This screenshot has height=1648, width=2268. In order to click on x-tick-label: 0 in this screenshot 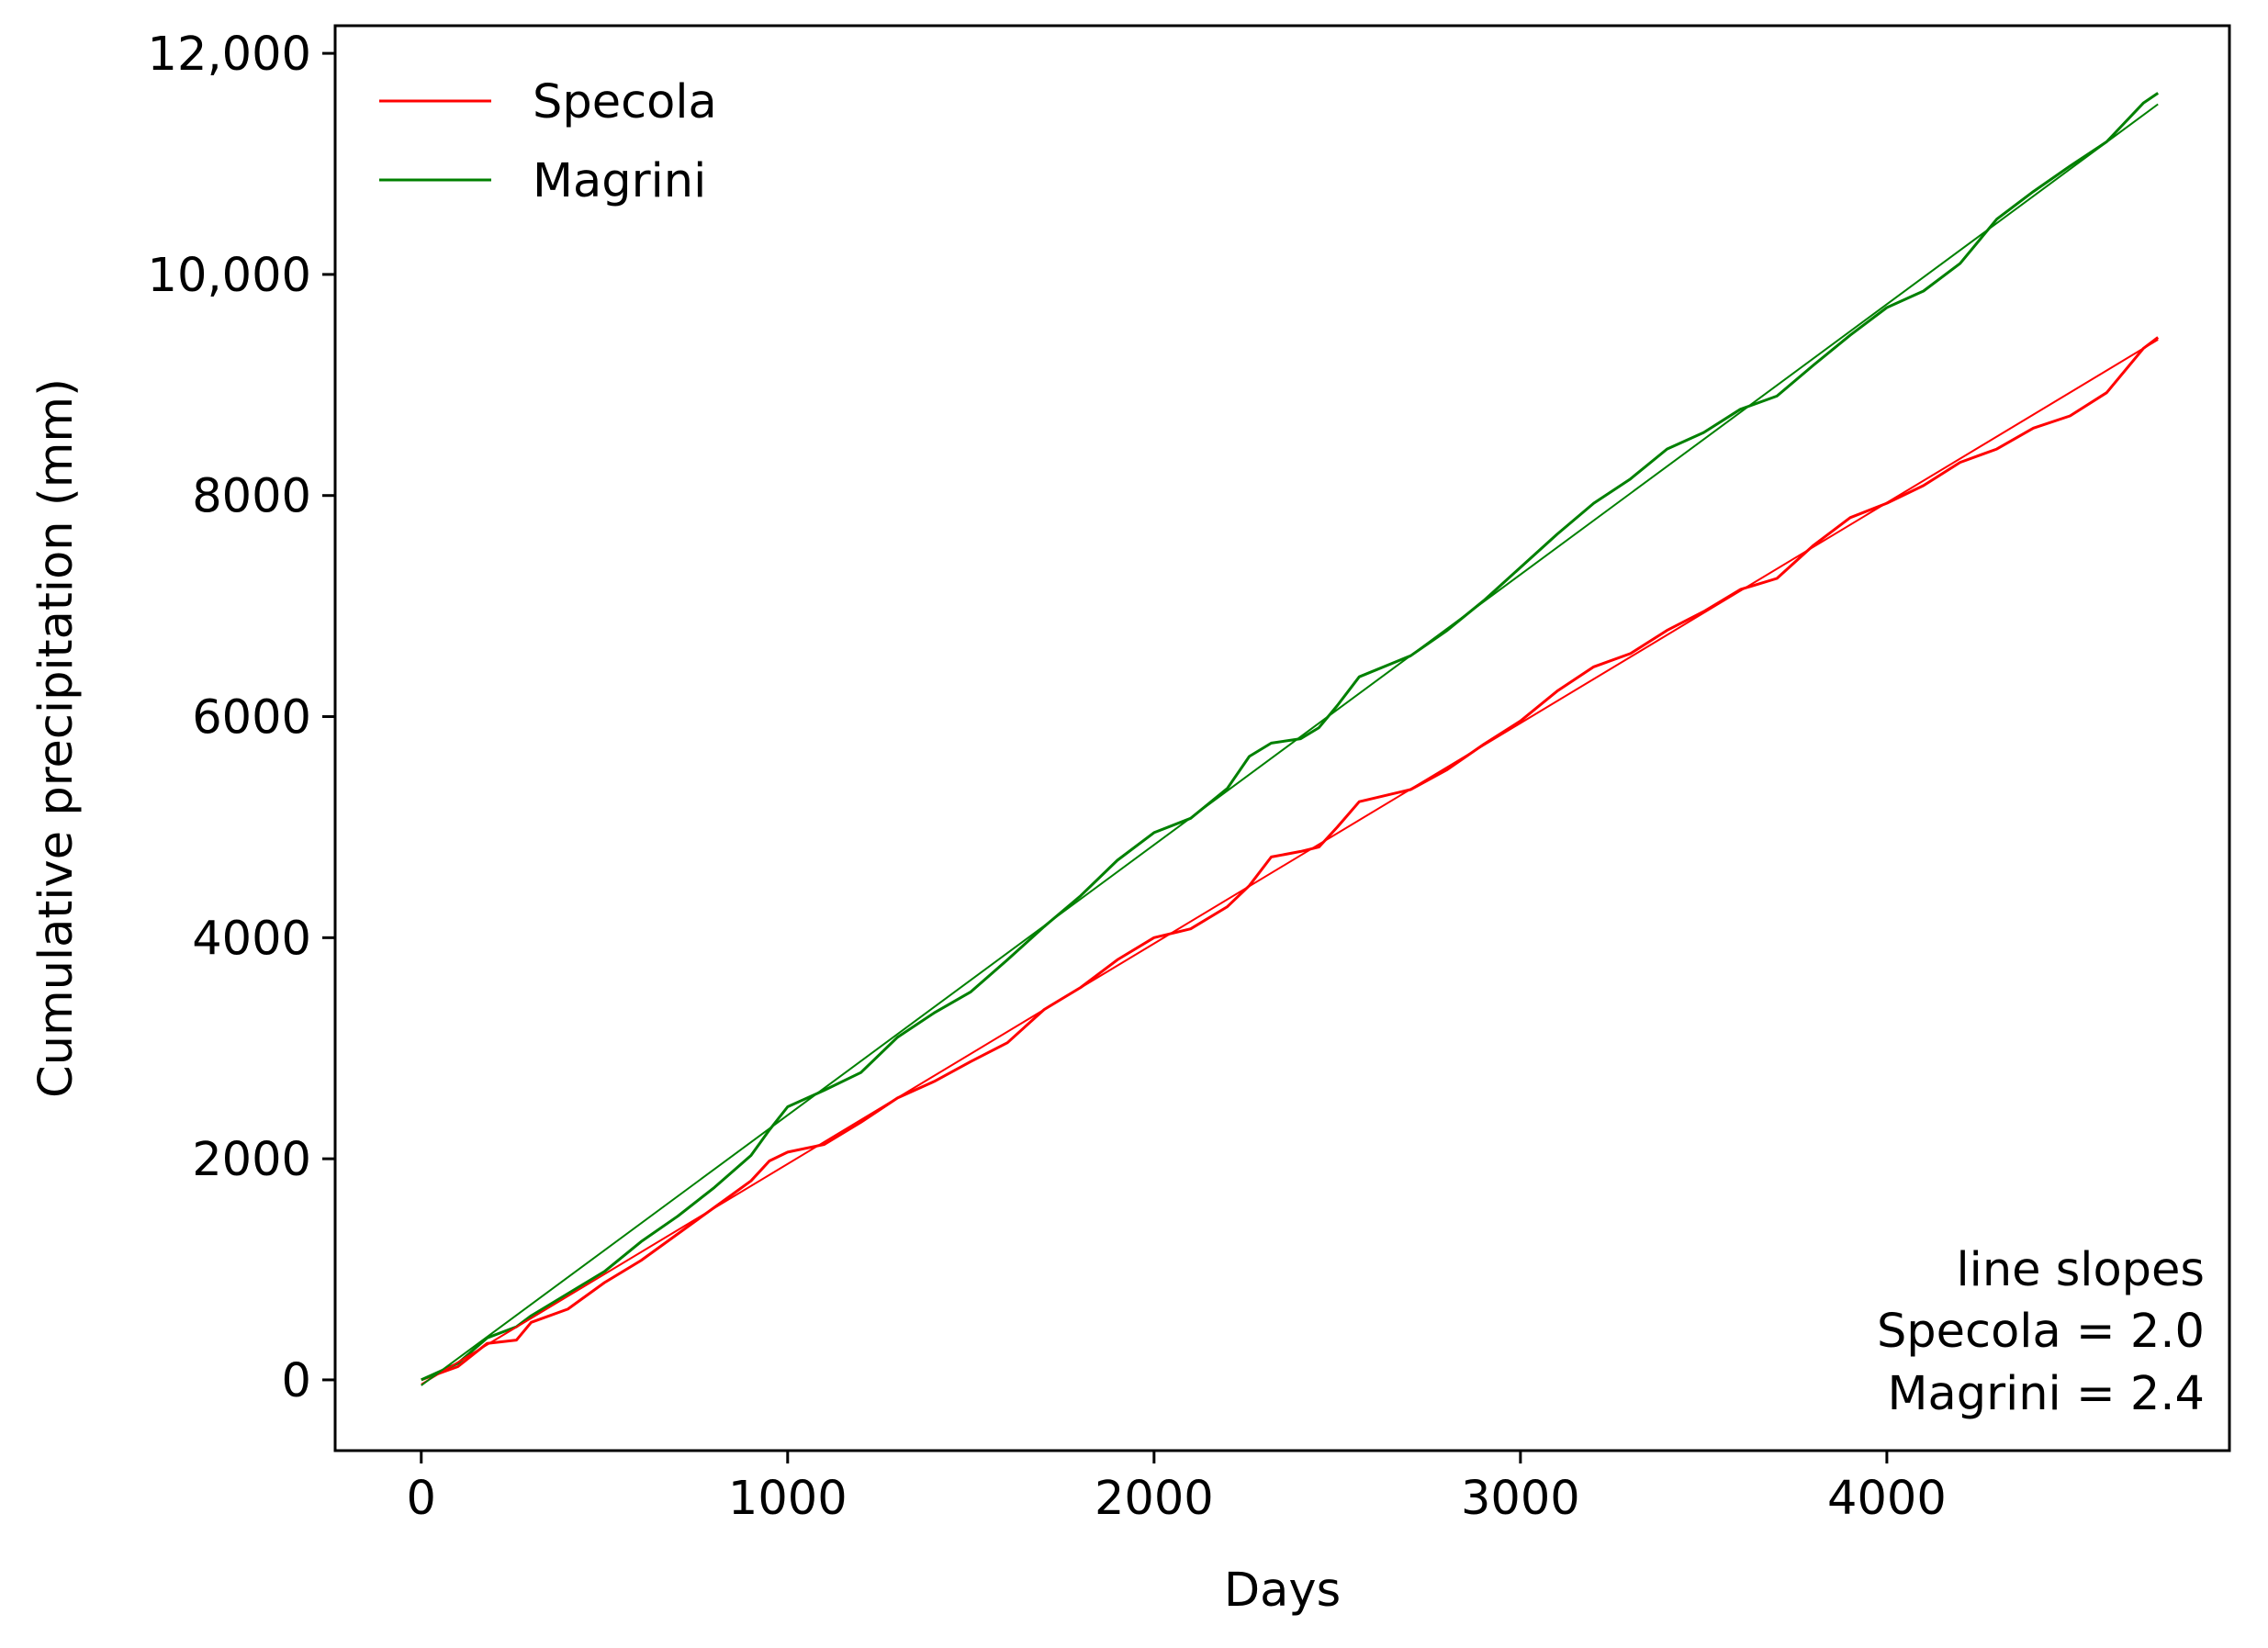, I will do `click(422, 1499)`.